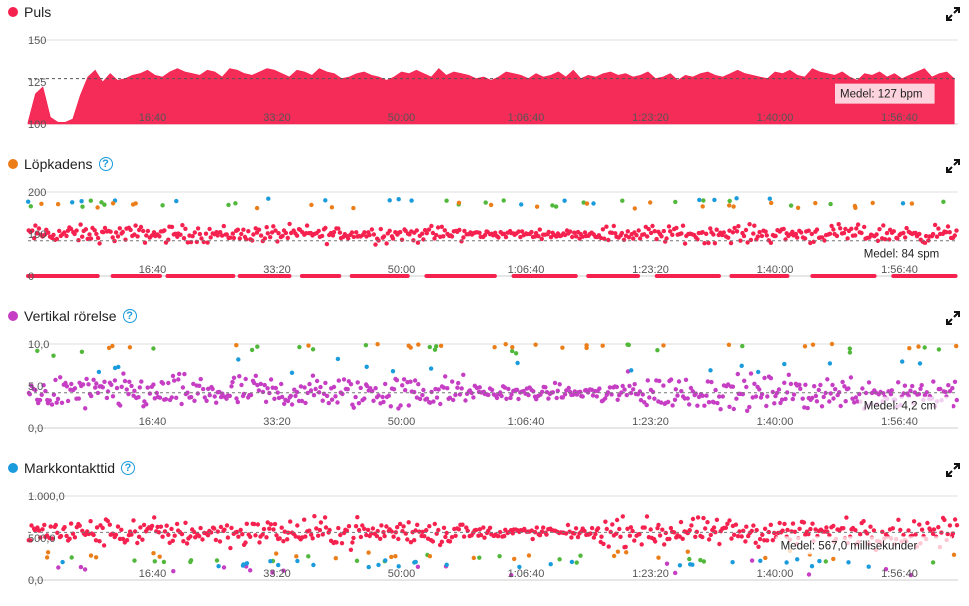  Describe the element at coordinates (58, 164) in the screenshot. I see `panel-title: Löpkadens` at that location.